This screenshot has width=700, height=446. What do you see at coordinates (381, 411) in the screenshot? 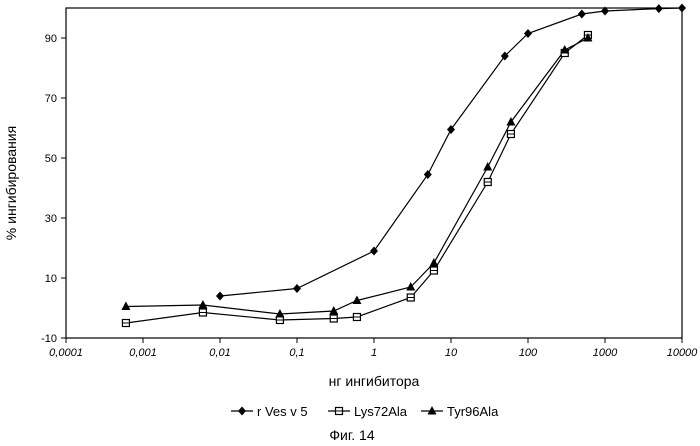
I see `legend-label-lys72ala: Lys72Ala` at bounding box center [381, 411].